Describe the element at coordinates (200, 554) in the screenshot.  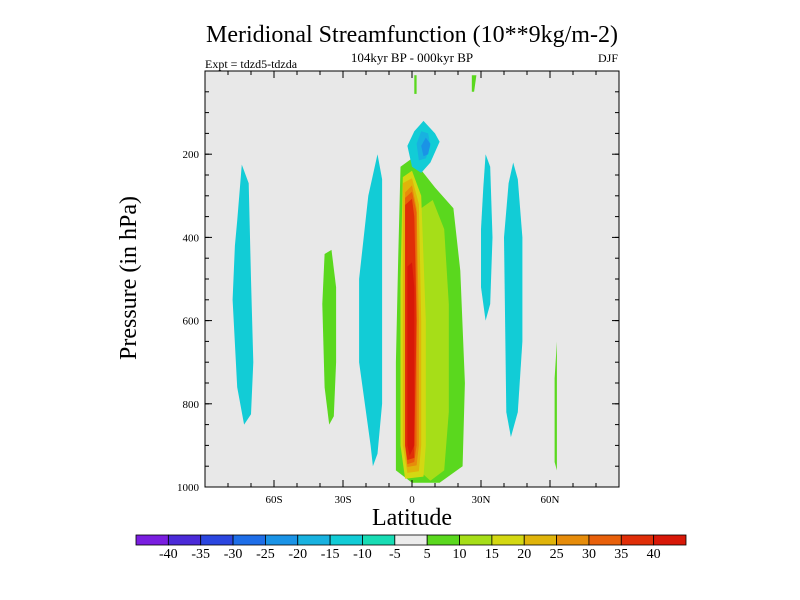
I see `colorbar-label: -35` at that location.